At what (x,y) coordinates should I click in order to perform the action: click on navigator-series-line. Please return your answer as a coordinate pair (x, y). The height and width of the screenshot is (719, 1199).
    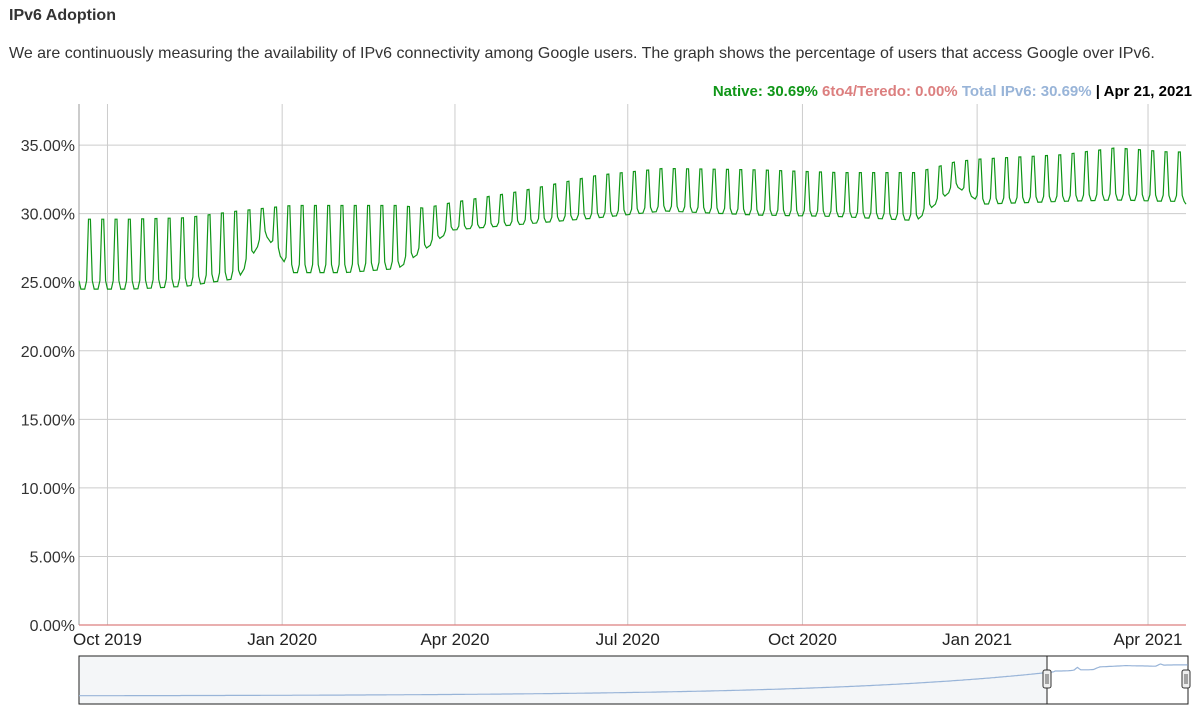
    Looking at the image, I should click on (633, 680).